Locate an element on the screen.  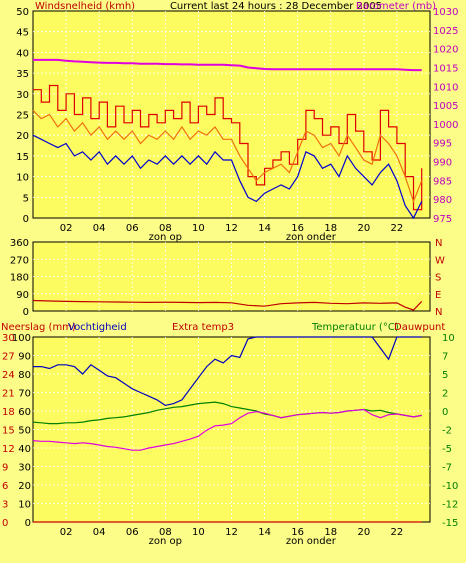
temp-tick-label: -5 is located at coordinates (447, 449).